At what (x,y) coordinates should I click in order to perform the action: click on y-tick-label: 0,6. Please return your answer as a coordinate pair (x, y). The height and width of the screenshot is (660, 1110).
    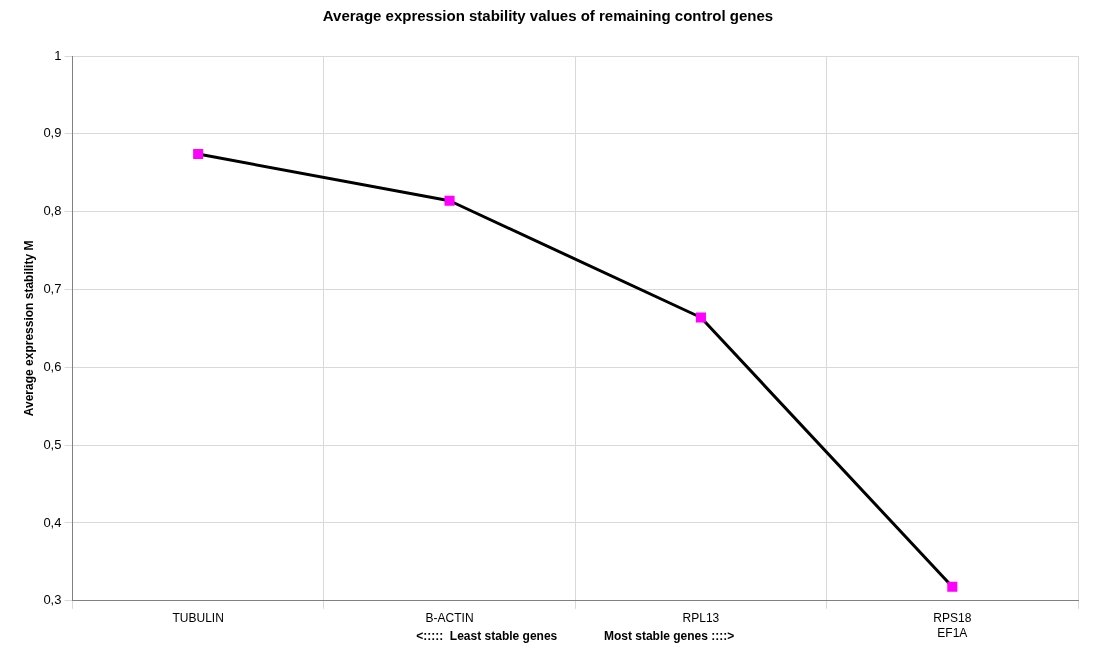
    Looking at the image, I should click on (52, 366).